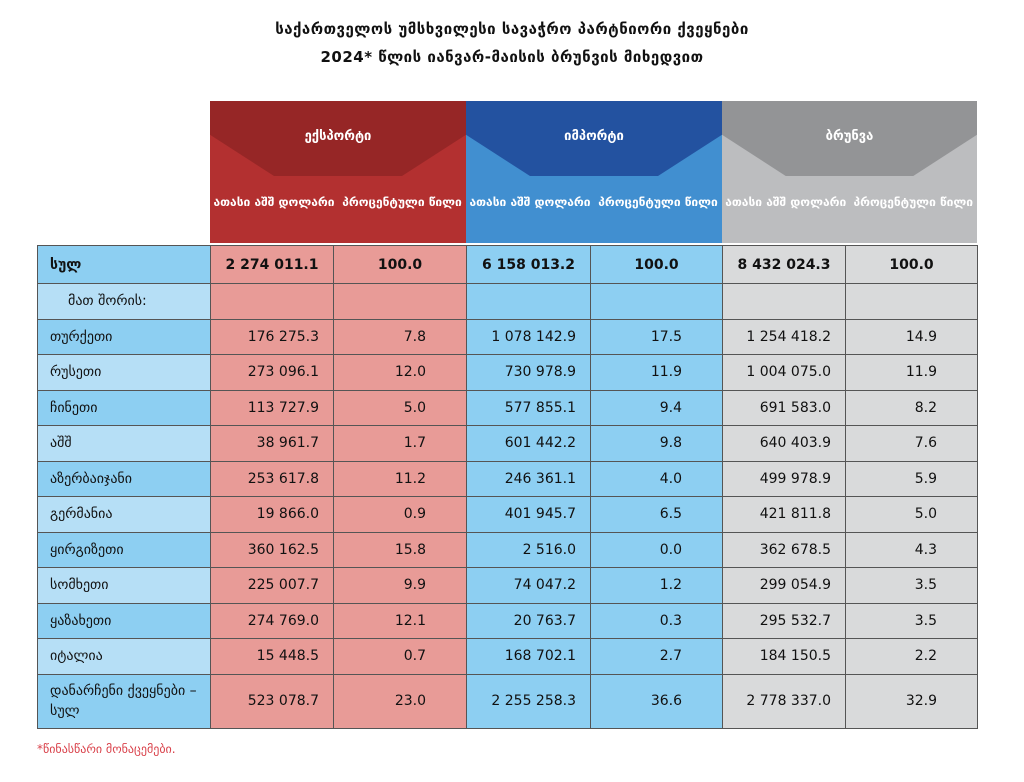 Image resolution: width=1024 pixels, height=782 pixels. What do you see at coordinates (272, 585) in the screenshot?
I see `value-cell: 225 007.7` at bounding box center [272, 585].